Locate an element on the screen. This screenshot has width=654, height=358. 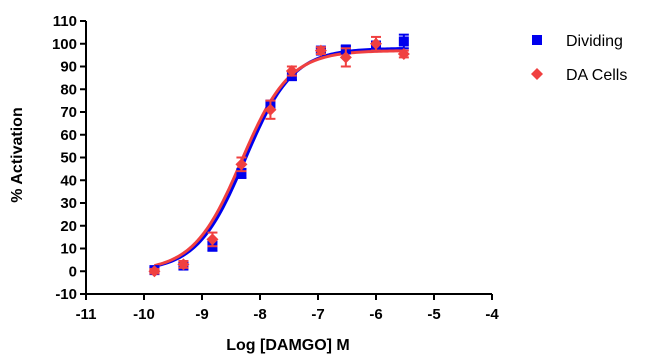
x-tick-label: -8 is located at coordinates (259, 314).